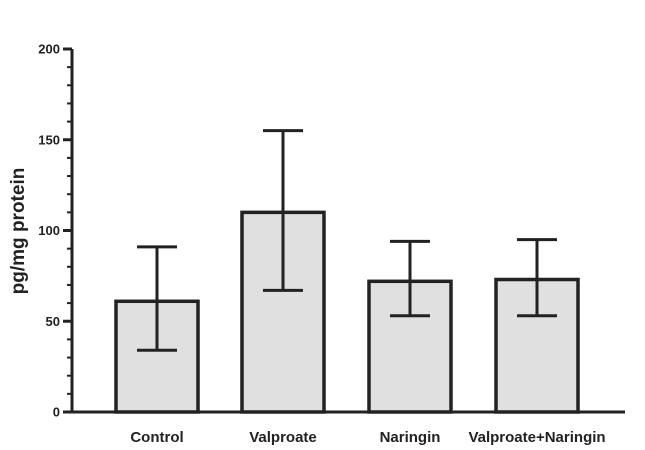 The height and width of the screenshot is (450, 645). What do you see at coordinates (537, 345) in the screenshot?
I see `bar-valproate-naringin` at bounding box center [537, 345].